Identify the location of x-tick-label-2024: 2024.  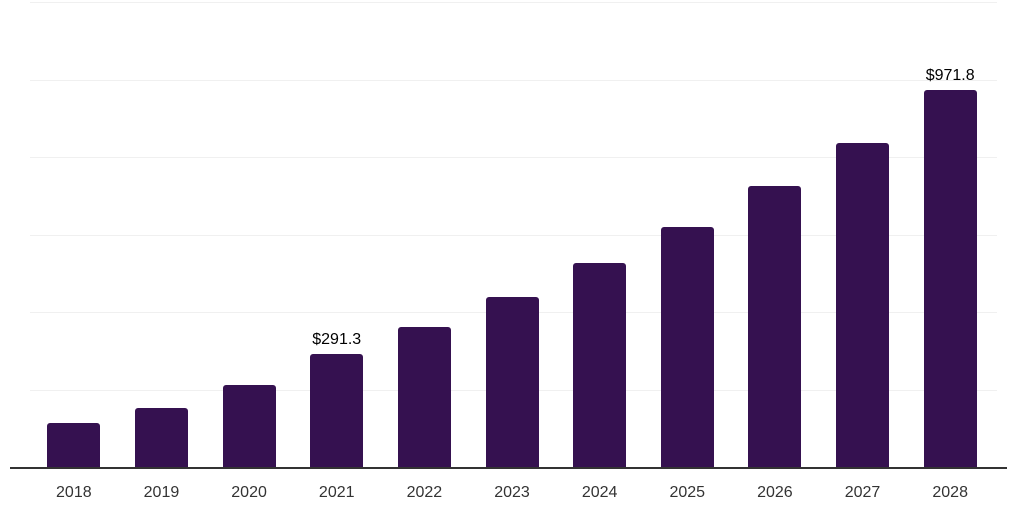
(599, 492).